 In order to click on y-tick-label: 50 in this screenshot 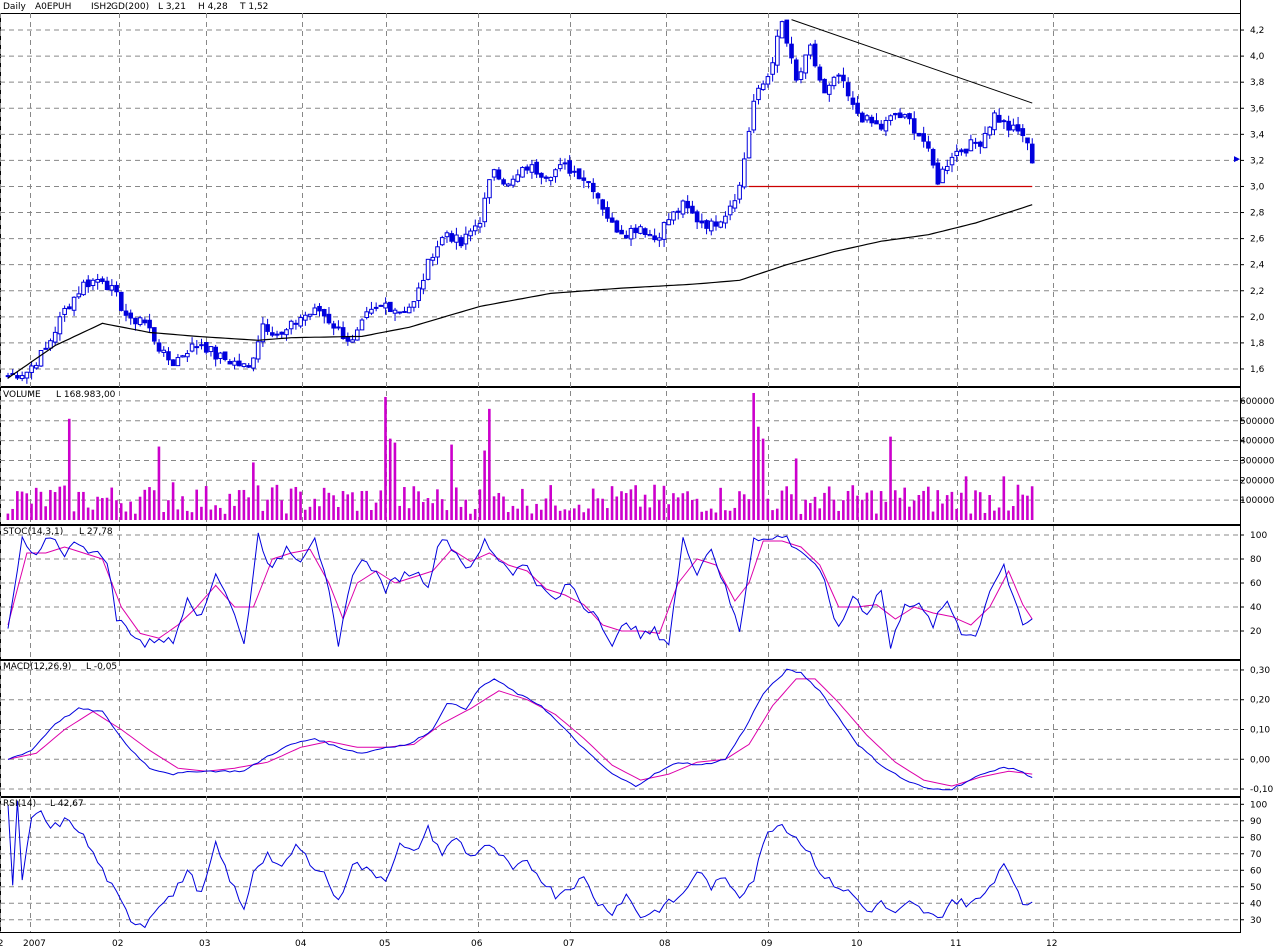, I will do `click(1256, 888)`.